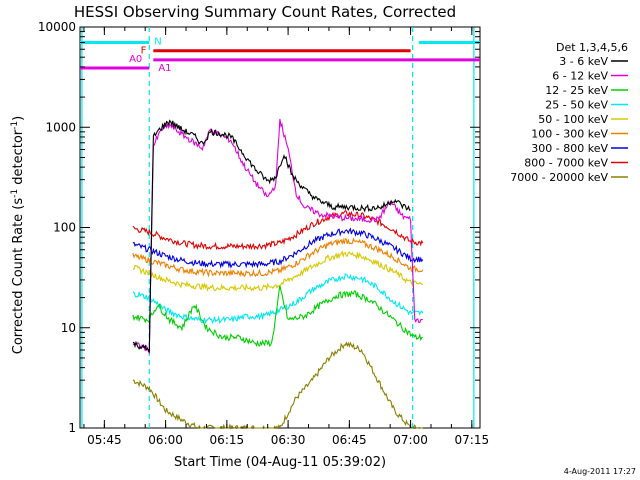 Image resolution: width=640 pixels, height=480 pixels. What do you see at coordinates (569, 148) in the screenshot?
I see `legend-entry-label: 300 - 800 keV` at bounding box center [569, 148].